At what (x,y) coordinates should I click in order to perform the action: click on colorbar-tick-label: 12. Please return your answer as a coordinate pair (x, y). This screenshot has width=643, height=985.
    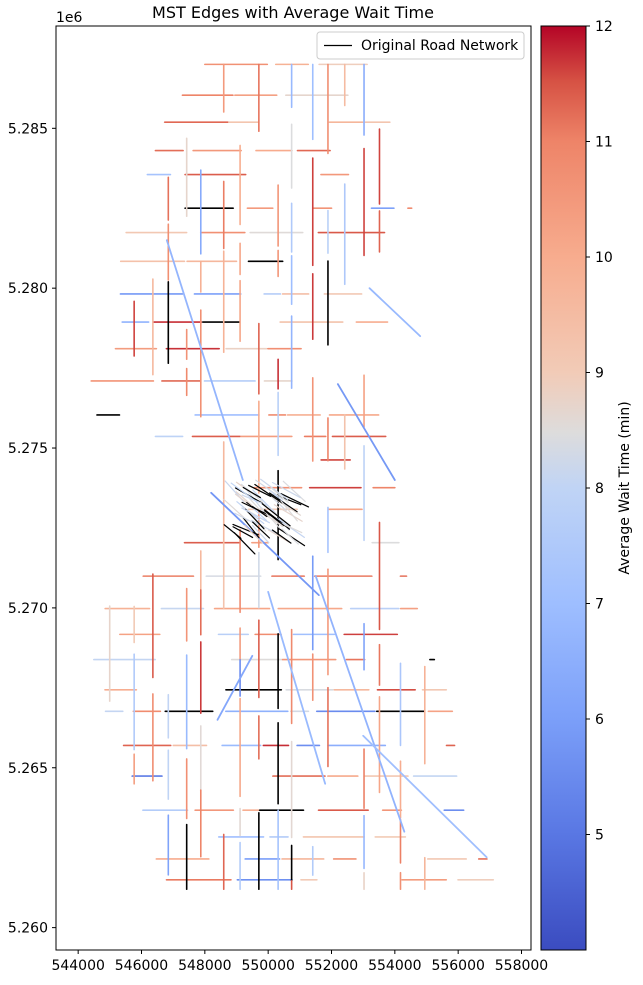
    Looking at the image, I should click on (604, 27).